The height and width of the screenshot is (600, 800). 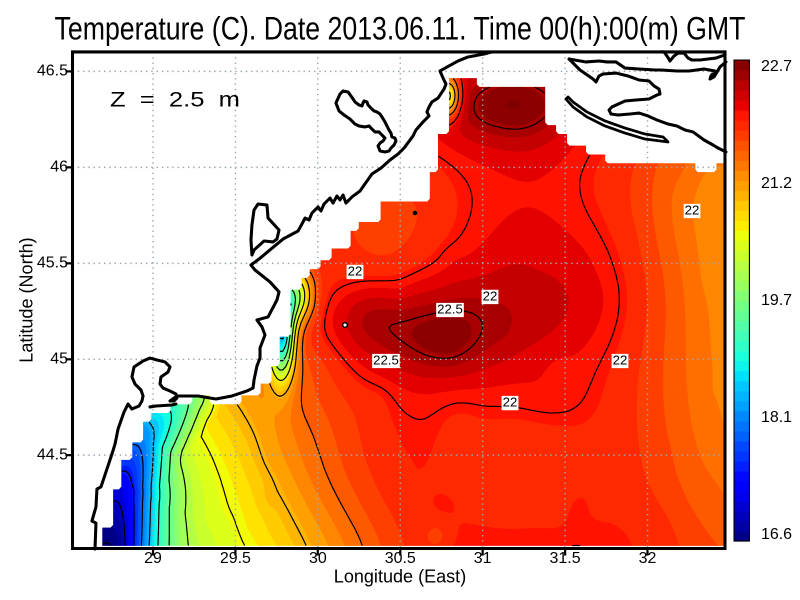 What do you see at coordinates (400, 577) in the screenshot?
I see `svg-text: Longitude (East)` at bounding box center [400, 577].